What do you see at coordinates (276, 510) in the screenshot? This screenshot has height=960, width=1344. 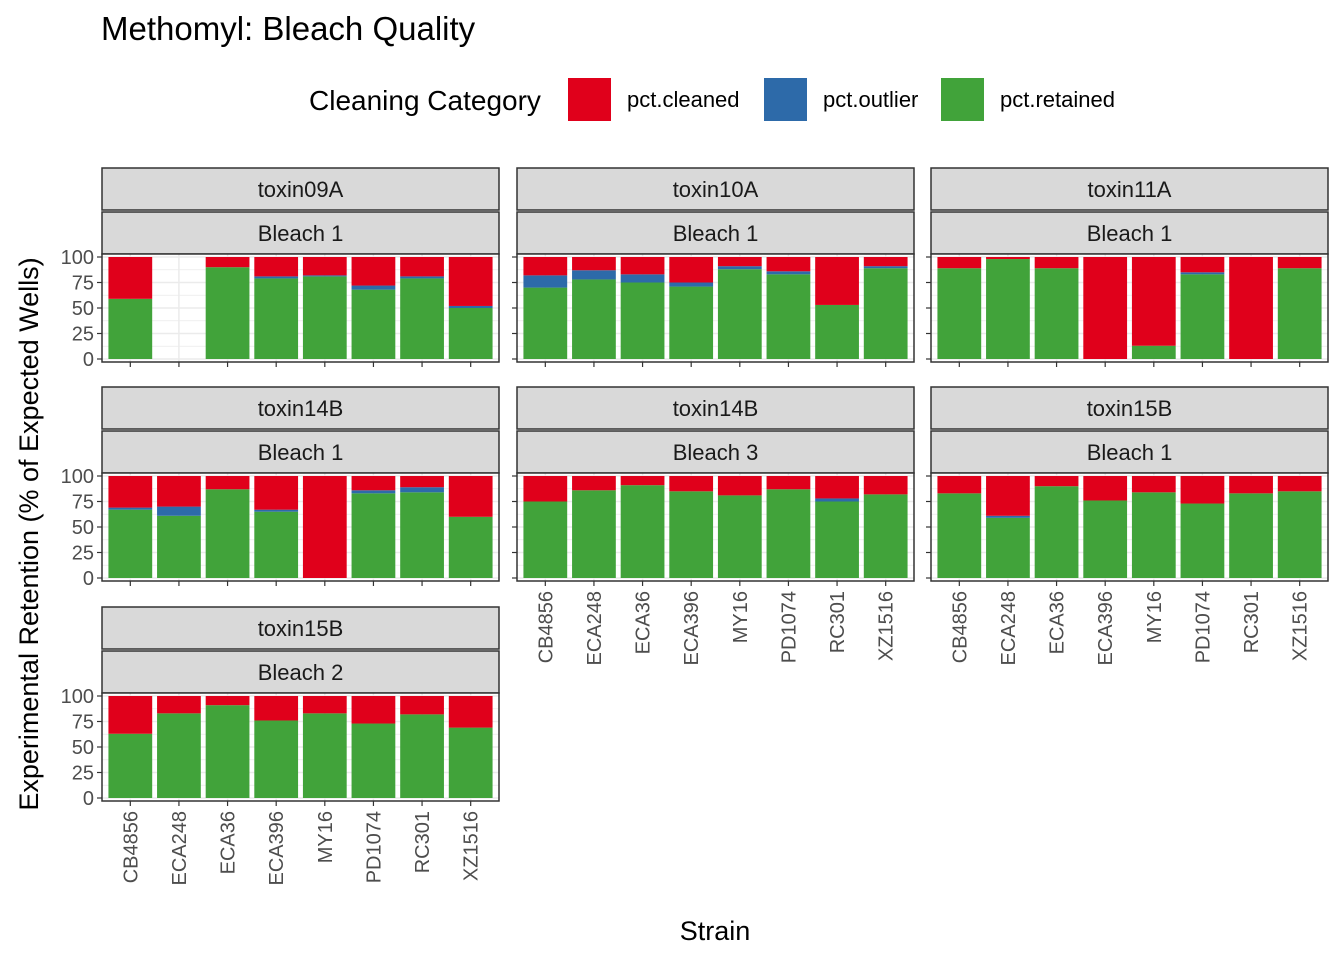 I see `bar-pct.outlier-ECA396` at bounding box center [276, 510].